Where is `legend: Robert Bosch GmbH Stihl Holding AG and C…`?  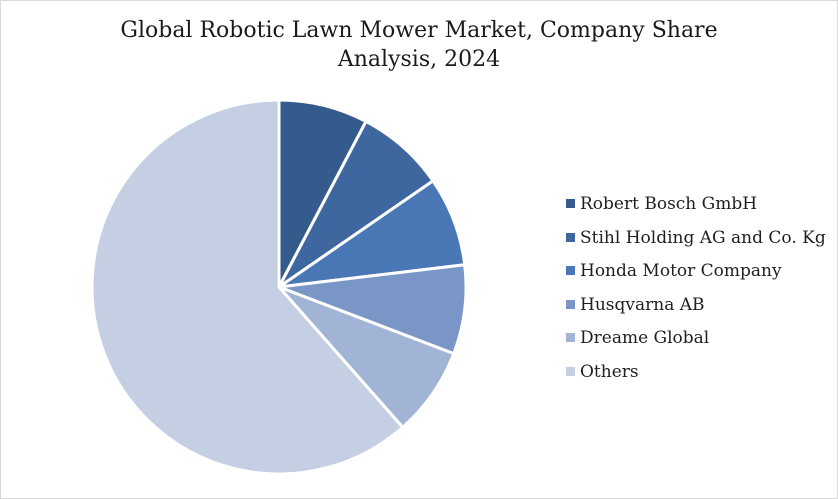 legend: Robert Bosch GmbH Stihl Holding AG and C… is located at coordinates (696, 290).